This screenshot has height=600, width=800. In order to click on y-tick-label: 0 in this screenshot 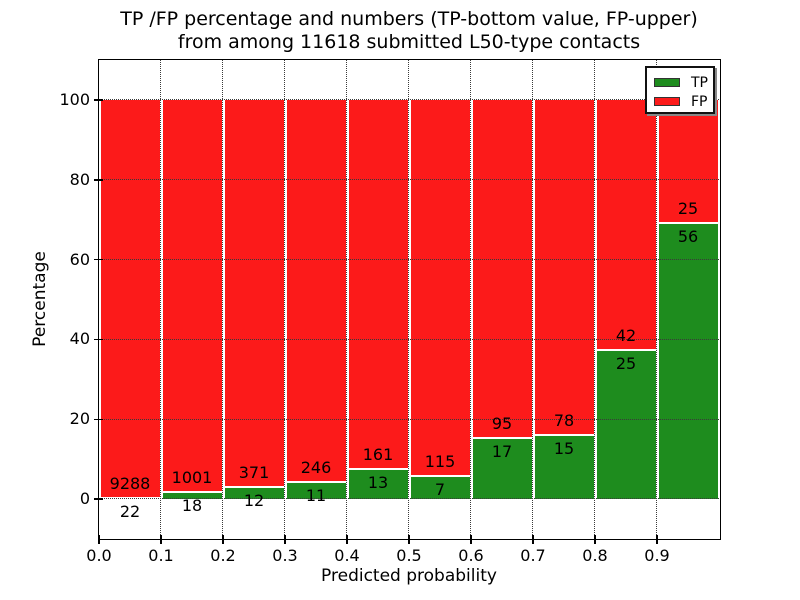, I will do `click(84, 499)`.